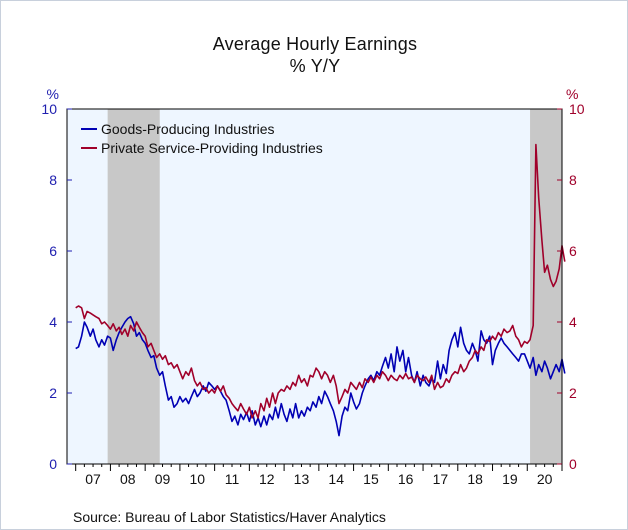 The height and width of the screenshot is (530, 628). Describe the element at coordinates (572, 94) in the screenshot. I see `right-axis-unit: %` at that location.